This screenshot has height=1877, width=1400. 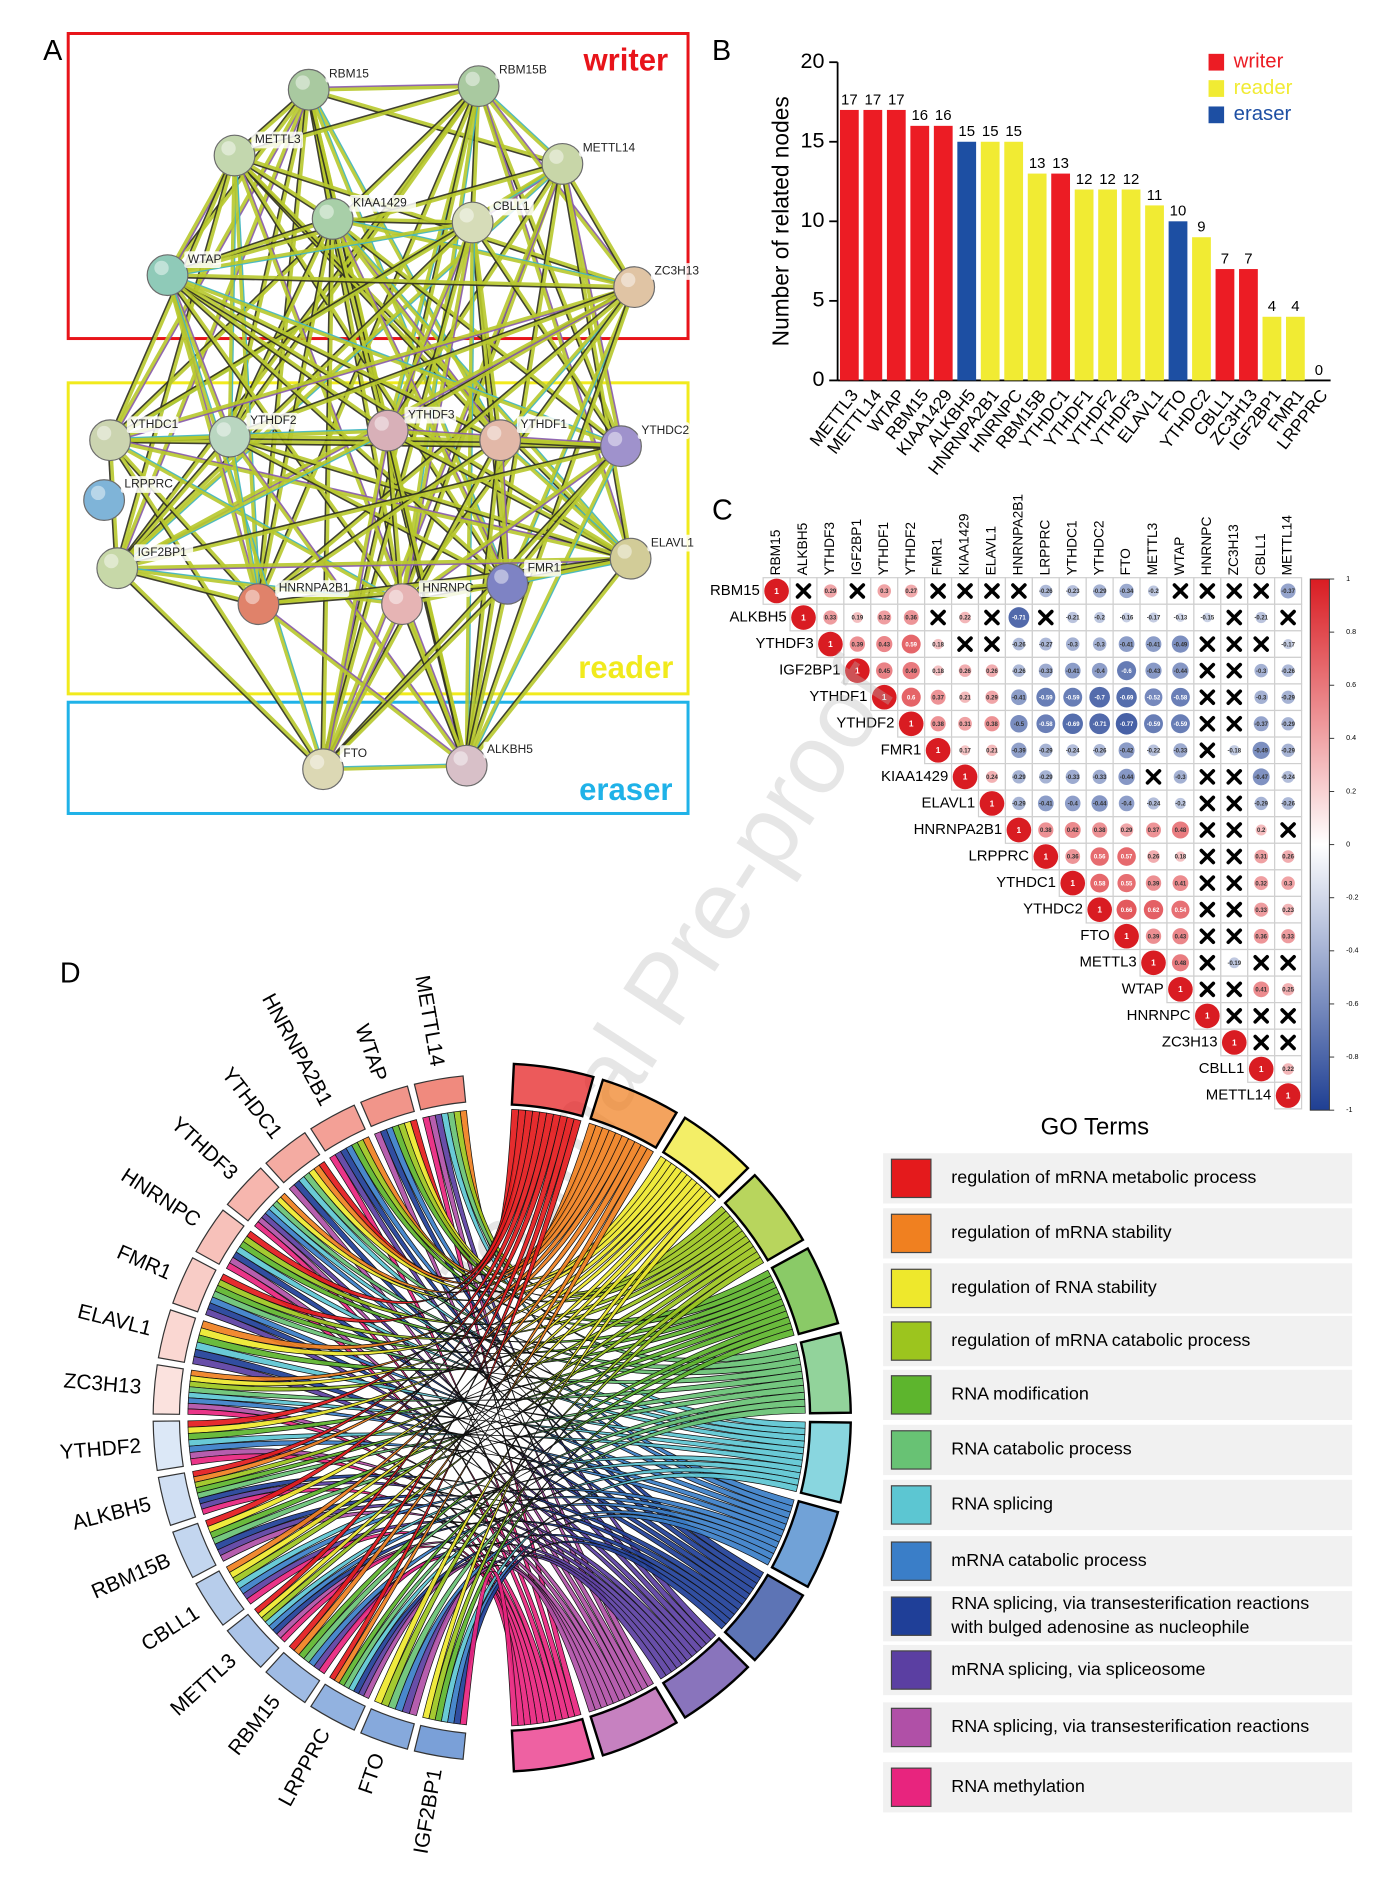 I want to click on correlation-value: -0.49, so click(x=1181, y=645).